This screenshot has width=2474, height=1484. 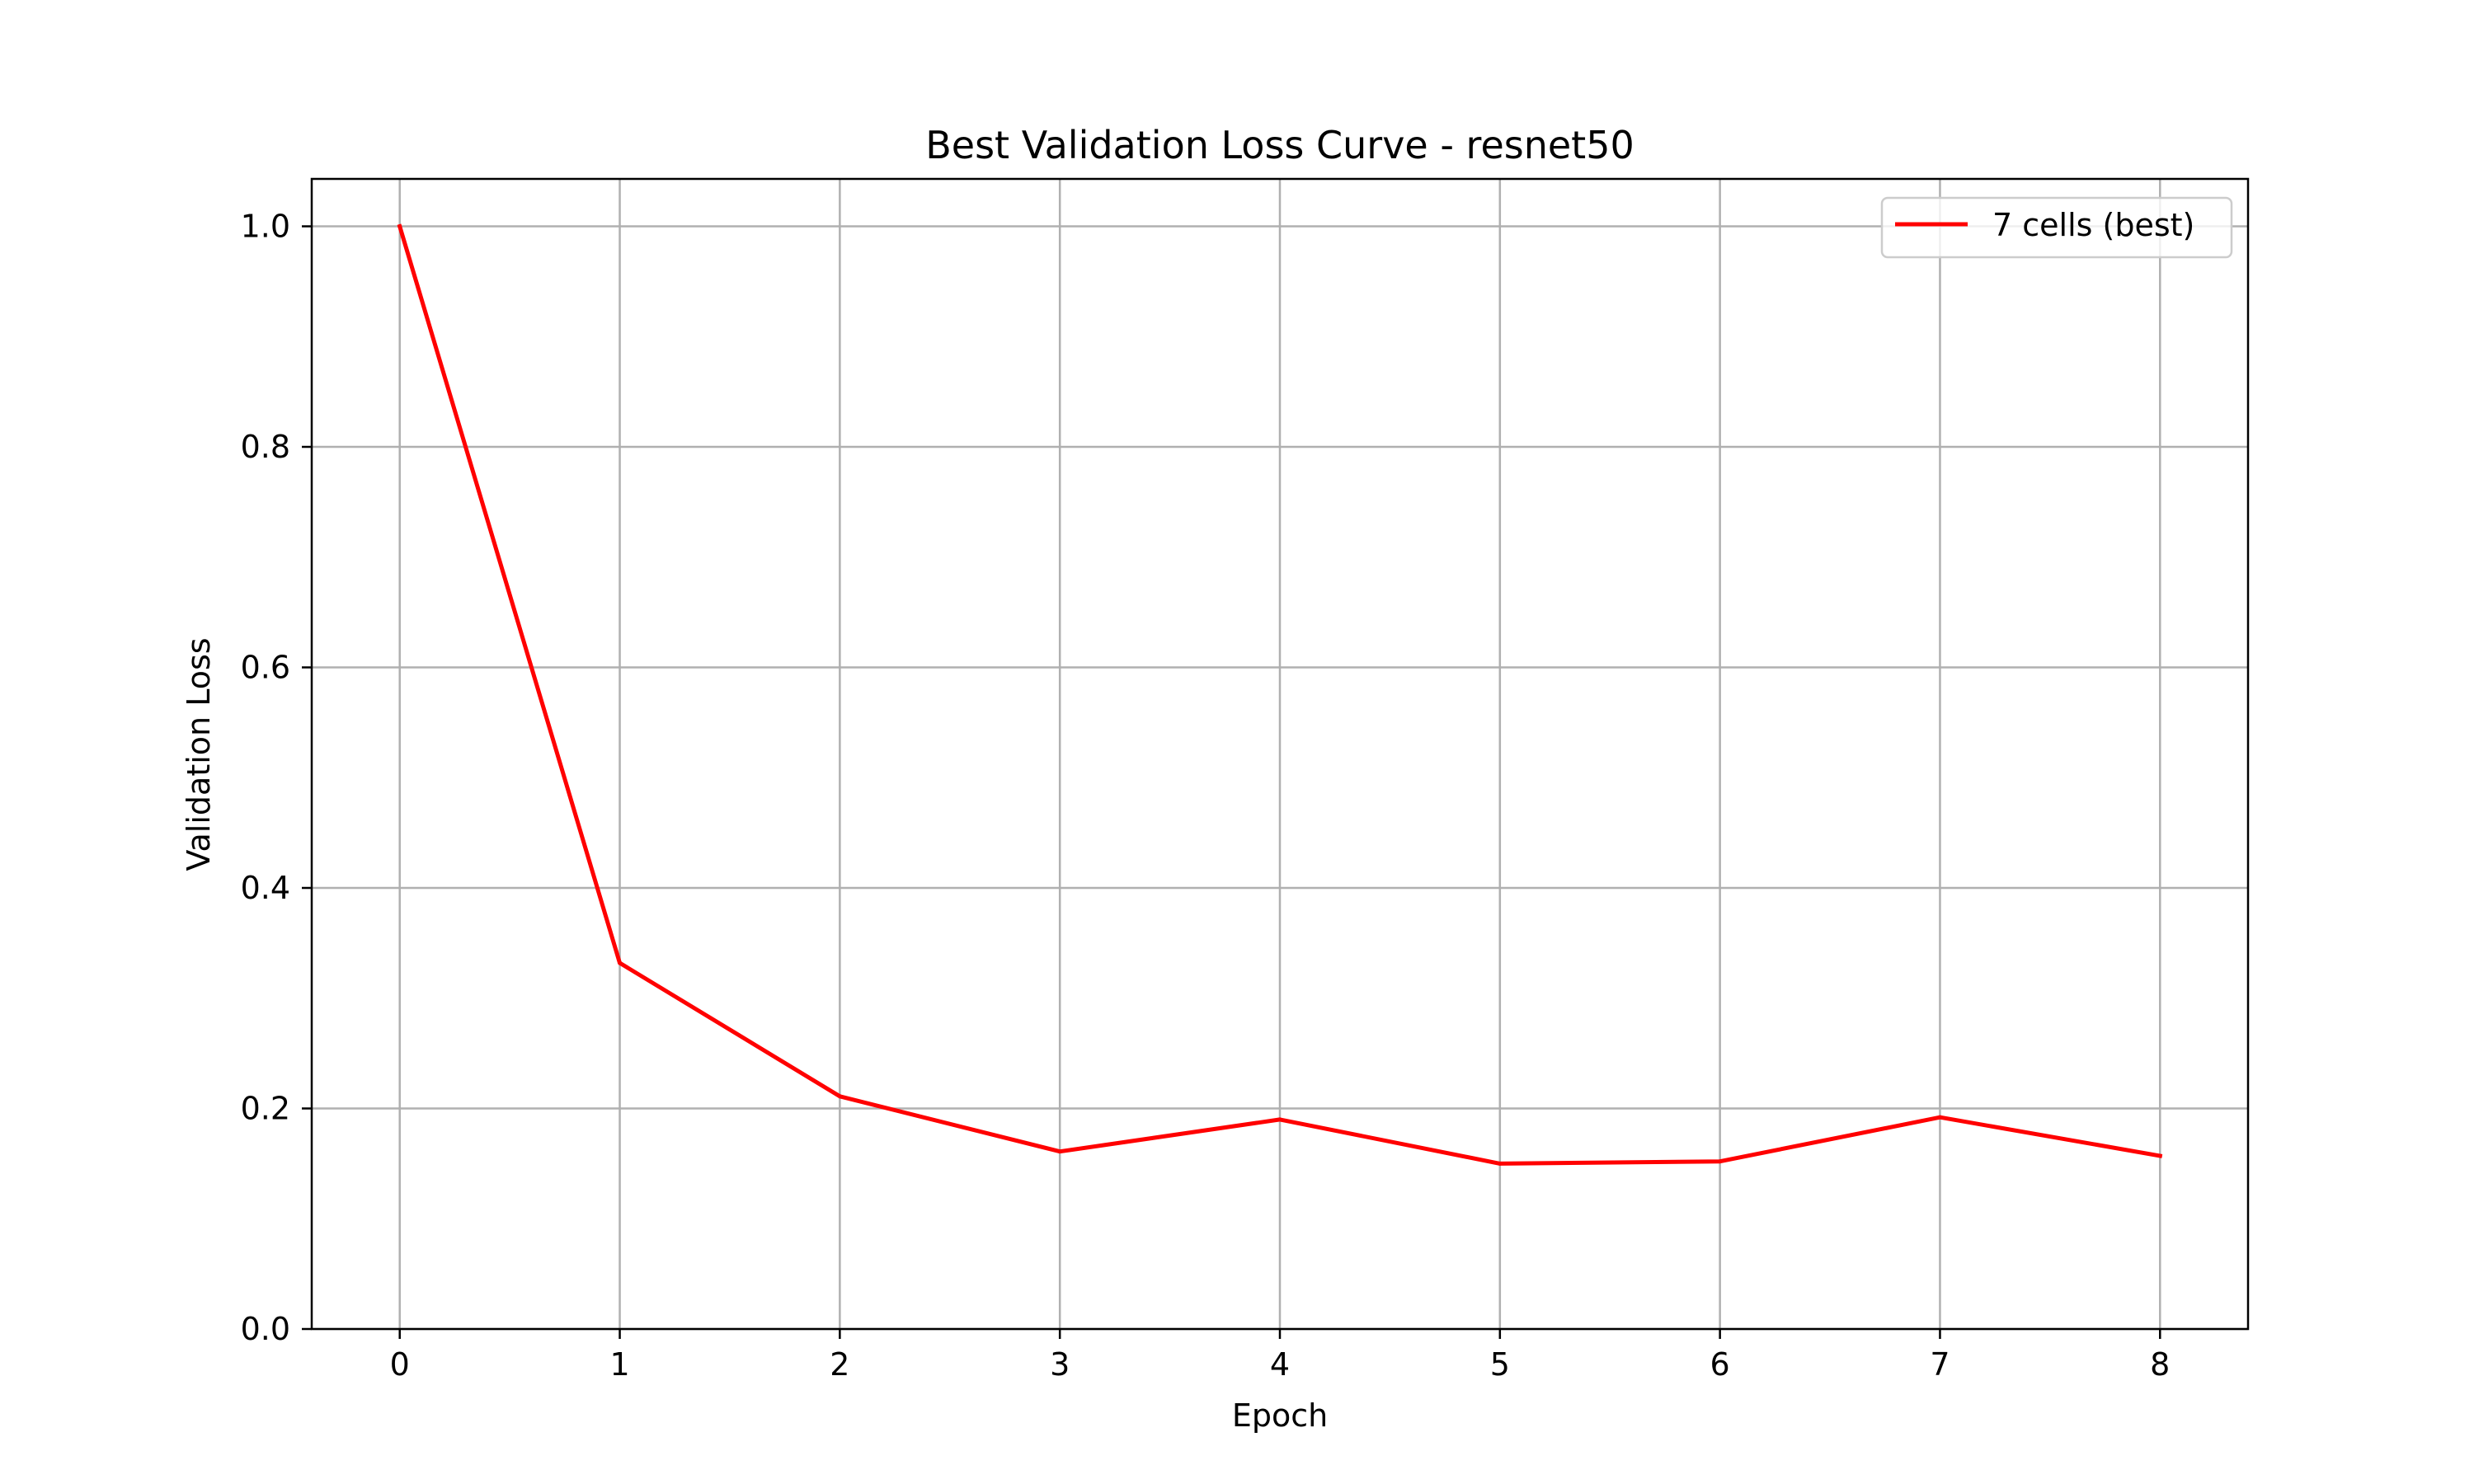 I want to click on x-tick-label: 5, so click(x=1500, y=1364).